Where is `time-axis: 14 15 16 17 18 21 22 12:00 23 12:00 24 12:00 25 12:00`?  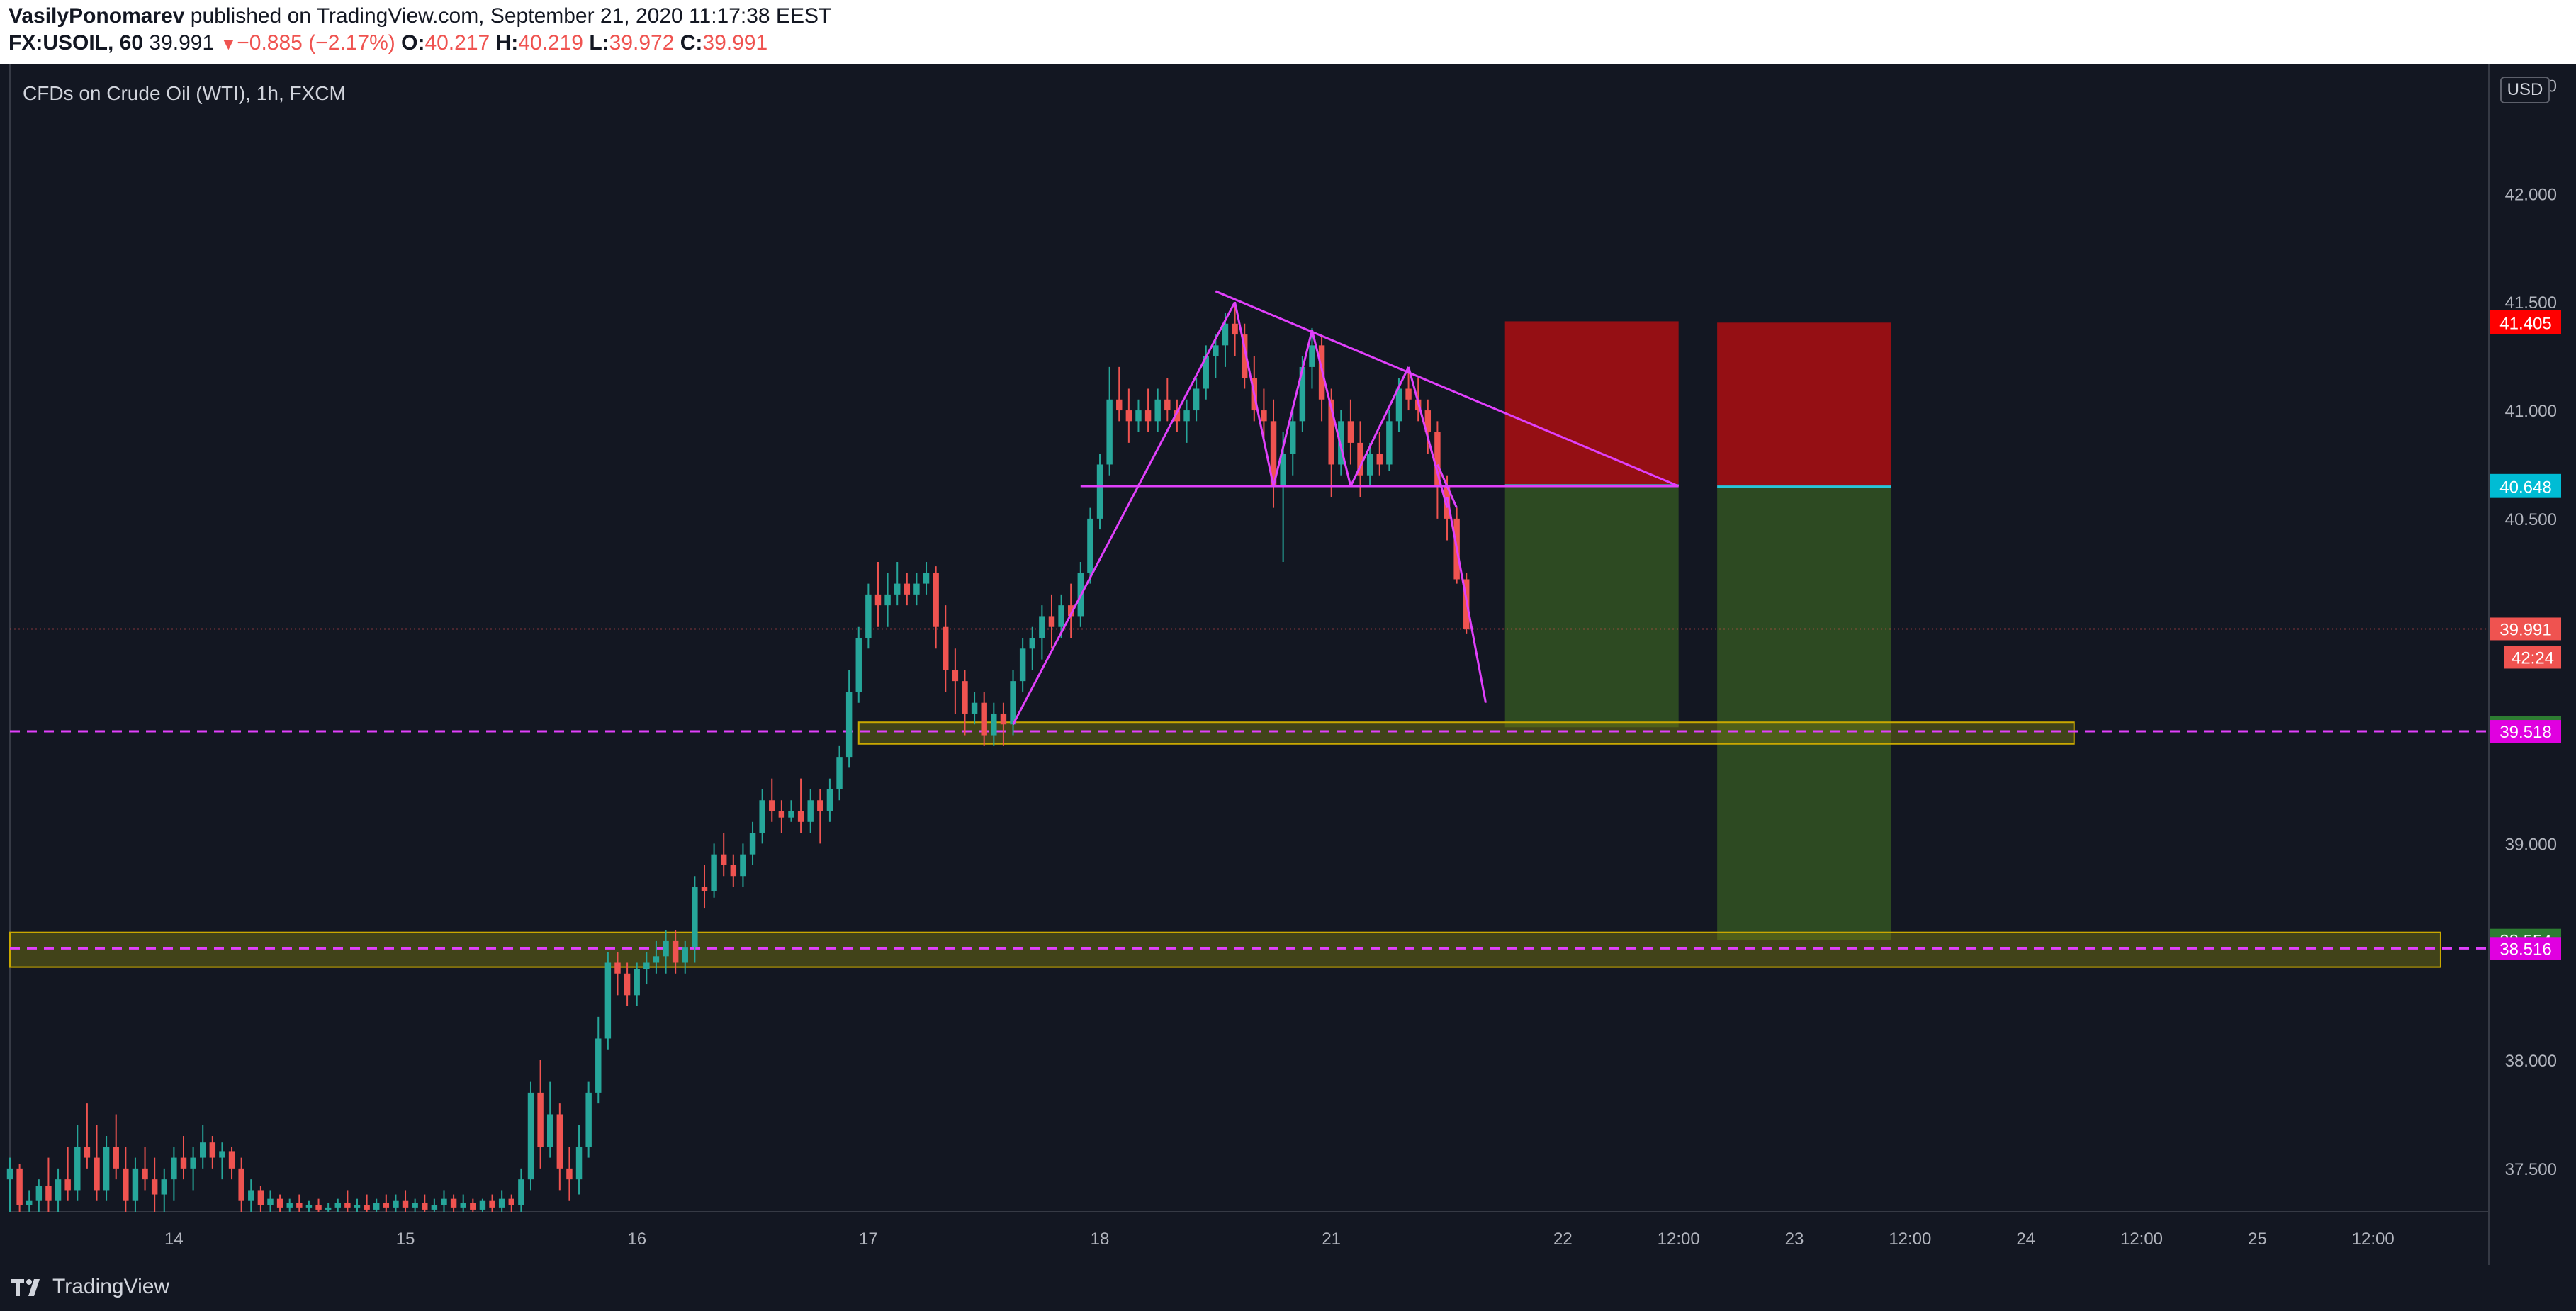 time-axis: 14 15 16 17 18 21 22 12:00 23 12:00 24 12:00 25 12:00 is located at coordinates (1279, 1239).